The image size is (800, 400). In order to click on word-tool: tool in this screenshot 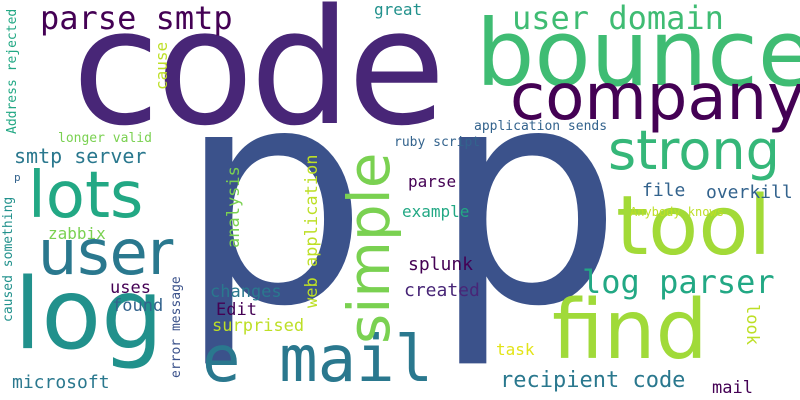, I will do `click(694, 226)`.